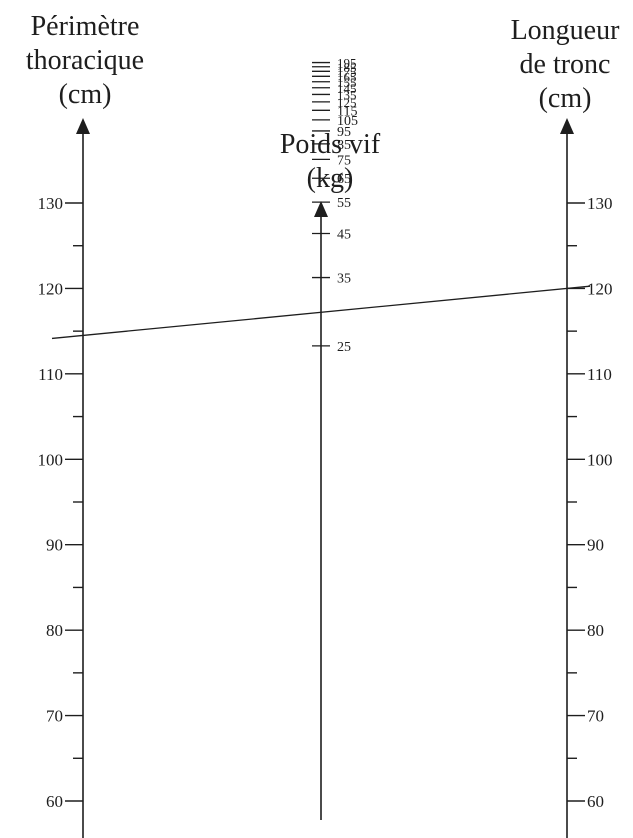  What do you see at coordinates (595, 801) in the screenshot?
I see `right-scale-label-60: 60` at bounding box center [595, 801].